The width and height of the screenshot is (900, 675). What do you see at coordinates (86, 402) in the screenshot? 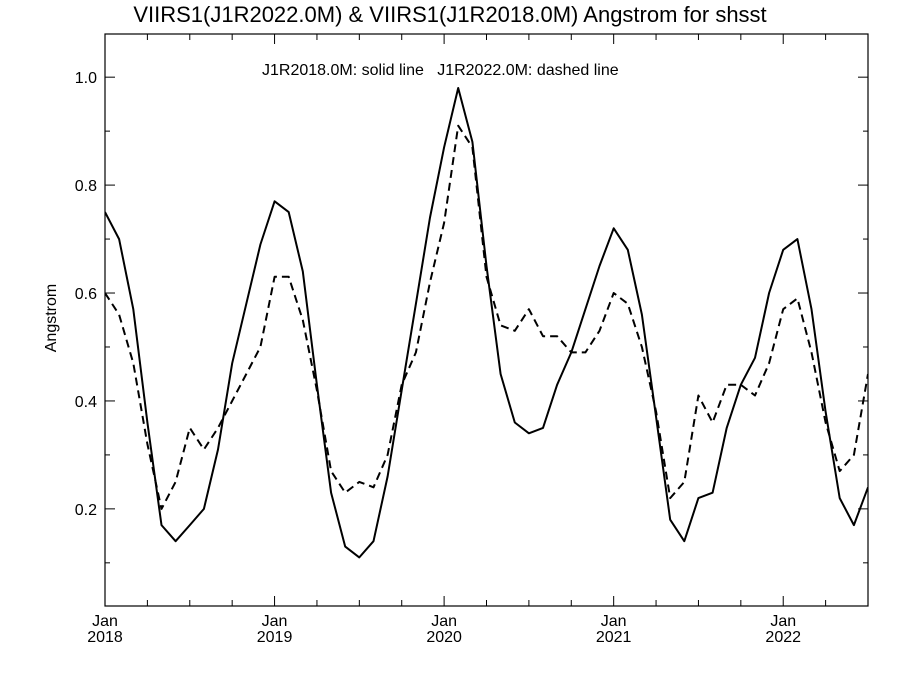
I see `y-tick-label: 0.4` at bounding box center [86, 402].